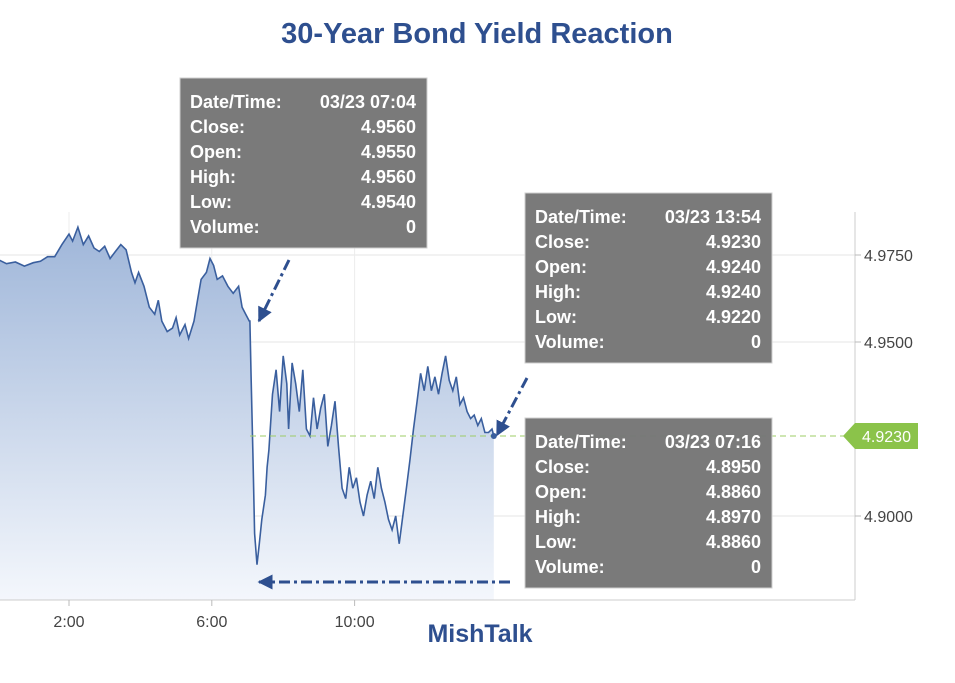 The height and width of the screenshot is (683, 955). I want to click on x-axis-ticks: 2:00 6:00 10:00, so click(214, 615).